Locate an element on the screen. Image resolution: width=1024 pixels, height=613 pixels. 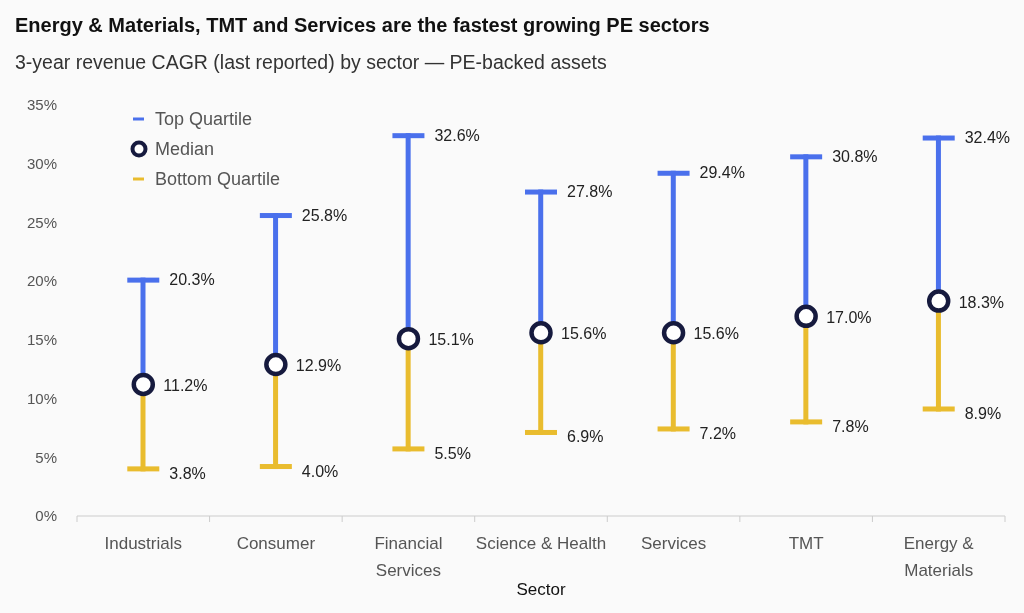
annotation: 32.4% is located at coordinates (987, 138).